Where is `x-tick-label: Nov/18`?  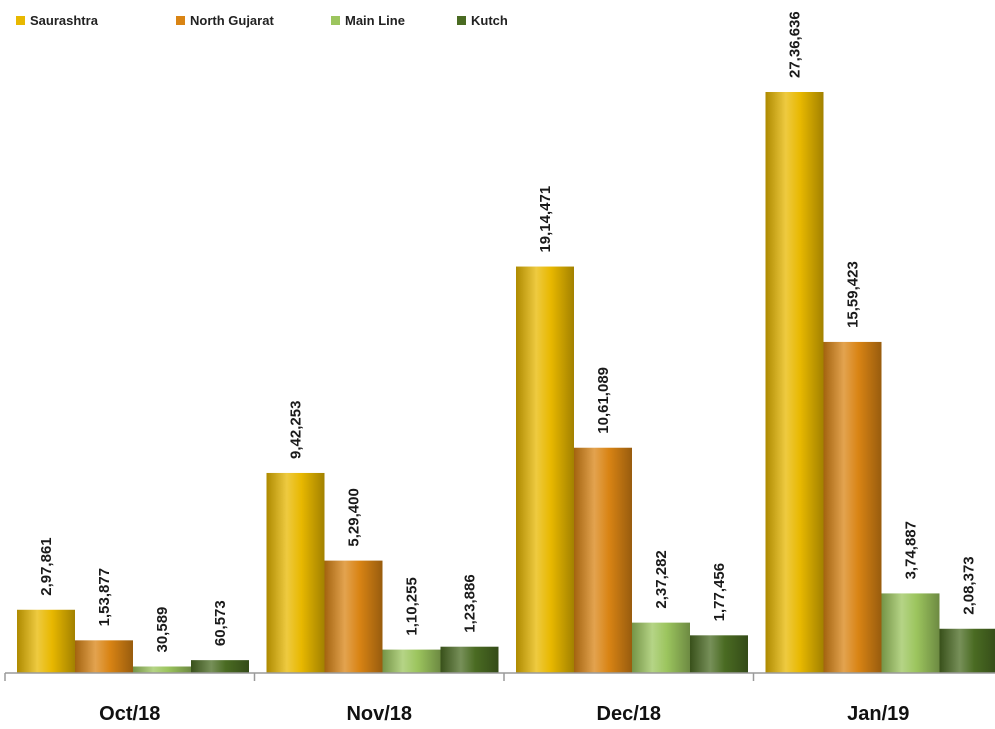 x-tick-label: Nov/18 is located at coordinates (379, 714).